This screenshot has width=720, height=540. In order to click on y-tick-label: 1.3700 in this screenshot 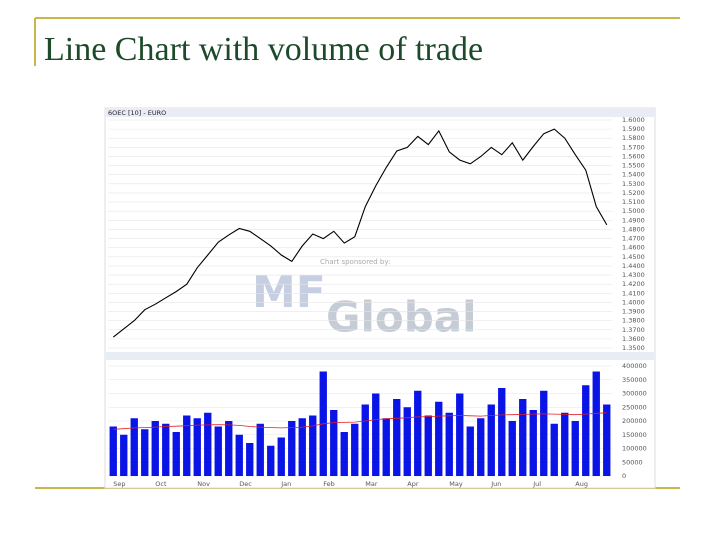, I will do `click(633, 330)`.